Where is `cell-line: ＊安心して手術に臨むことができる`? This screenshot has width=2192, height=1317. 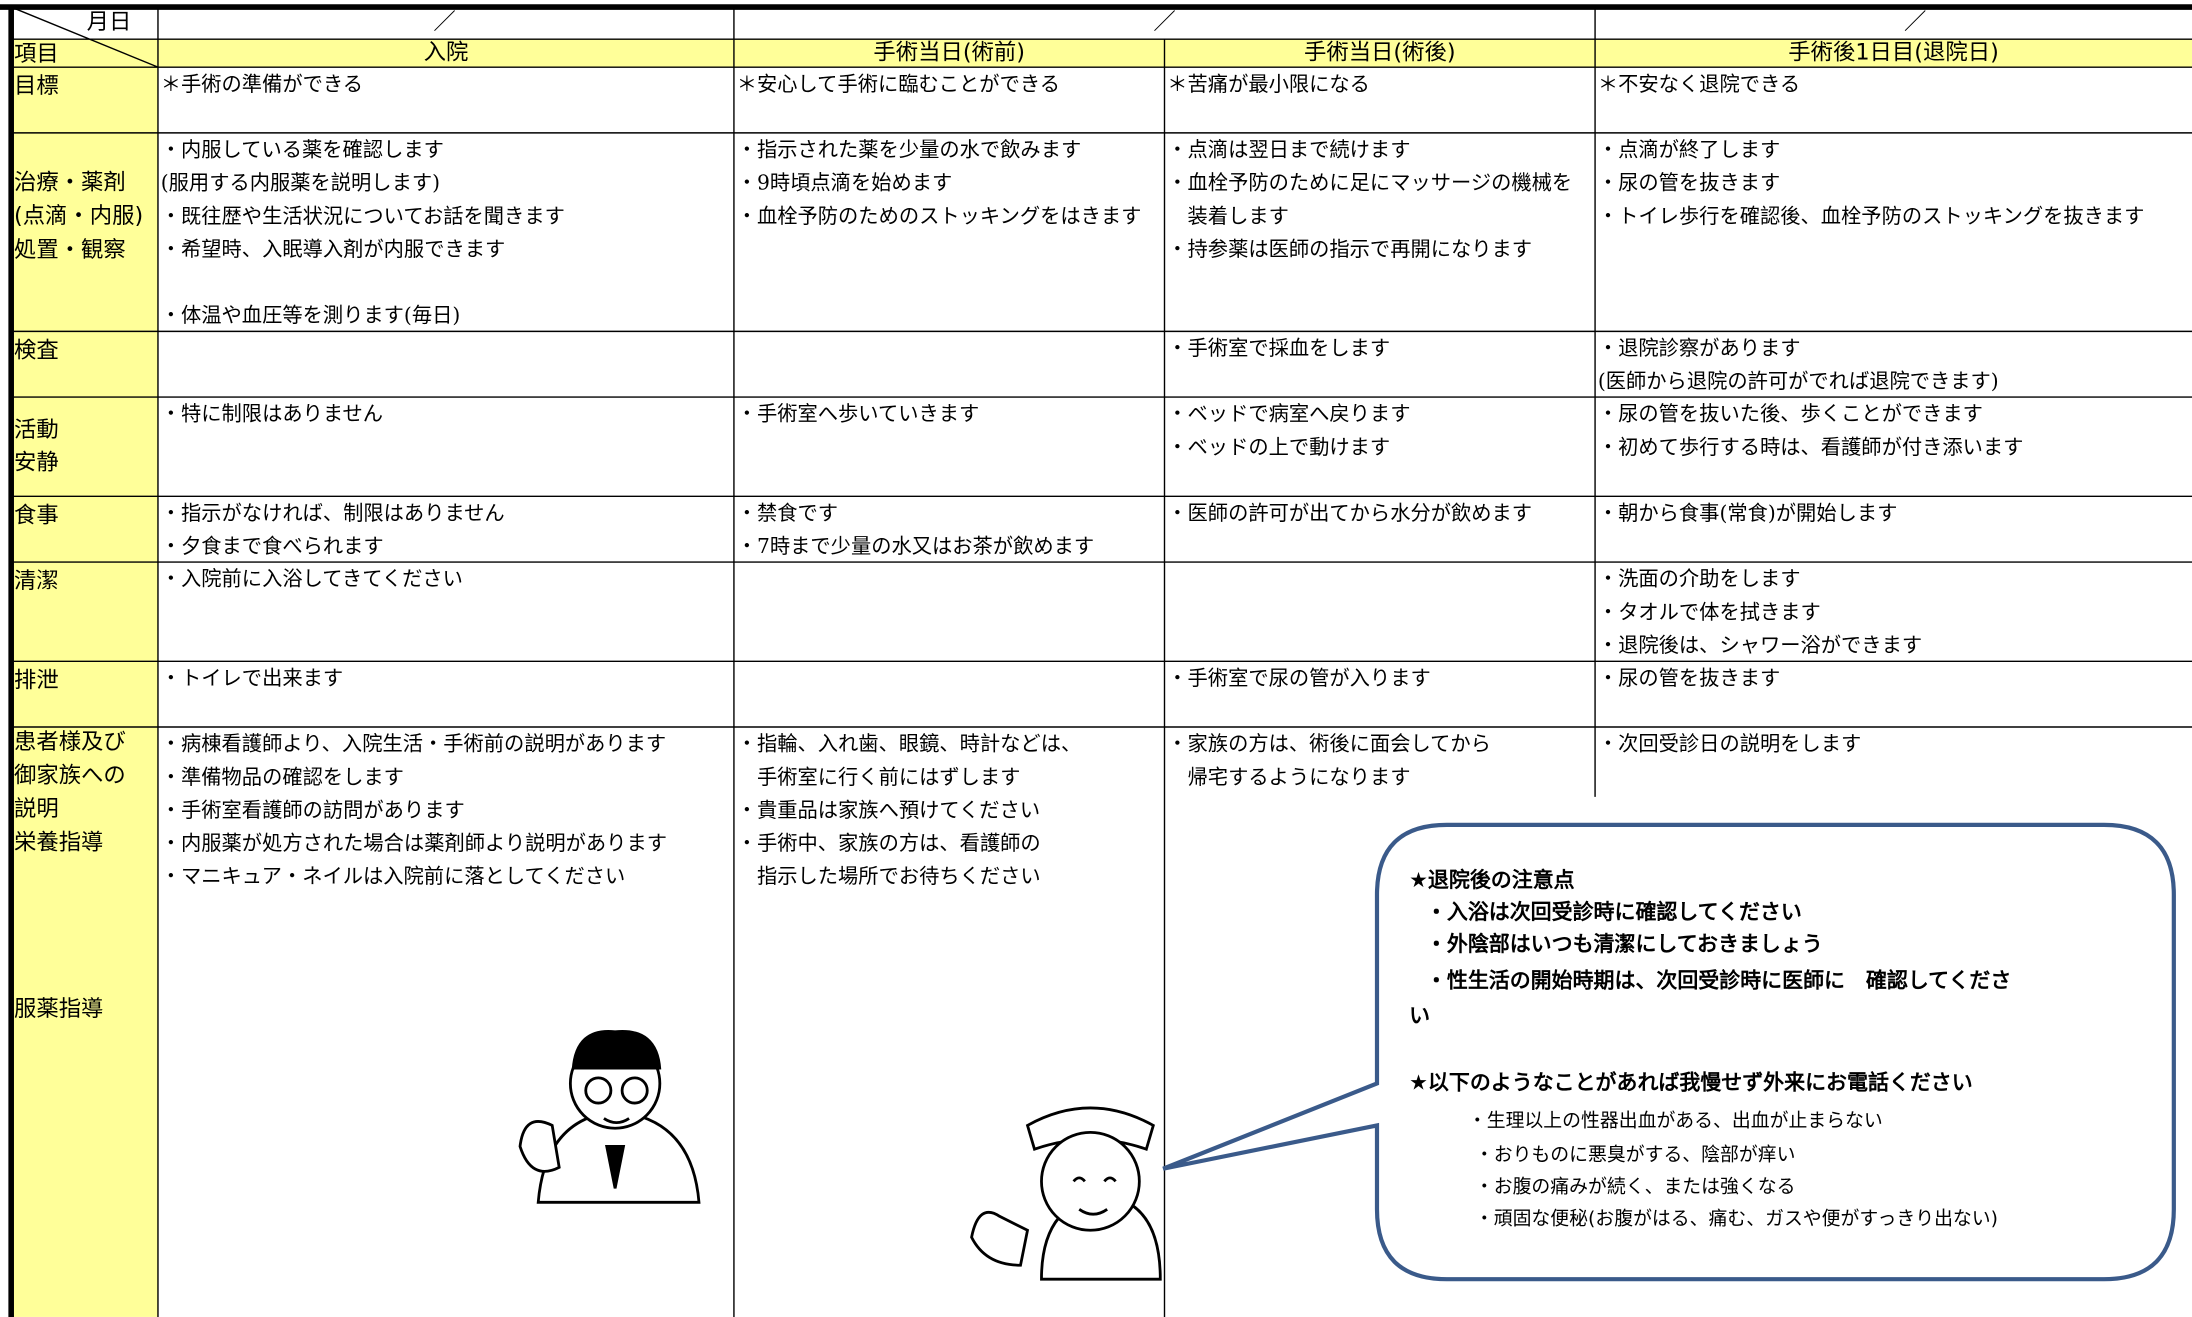 cell-line: ＊安心して手術に臨むことができる is located at coordinates (898, 84).